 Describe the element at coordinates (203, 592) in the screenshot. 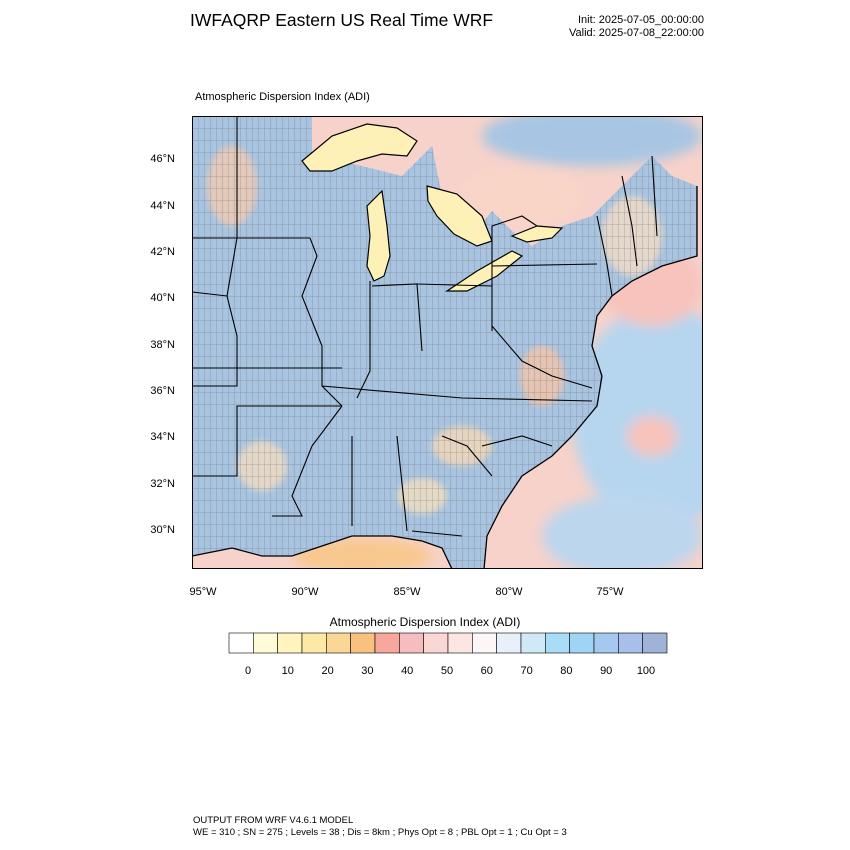

I see `lon-label: 95°W` at that location.